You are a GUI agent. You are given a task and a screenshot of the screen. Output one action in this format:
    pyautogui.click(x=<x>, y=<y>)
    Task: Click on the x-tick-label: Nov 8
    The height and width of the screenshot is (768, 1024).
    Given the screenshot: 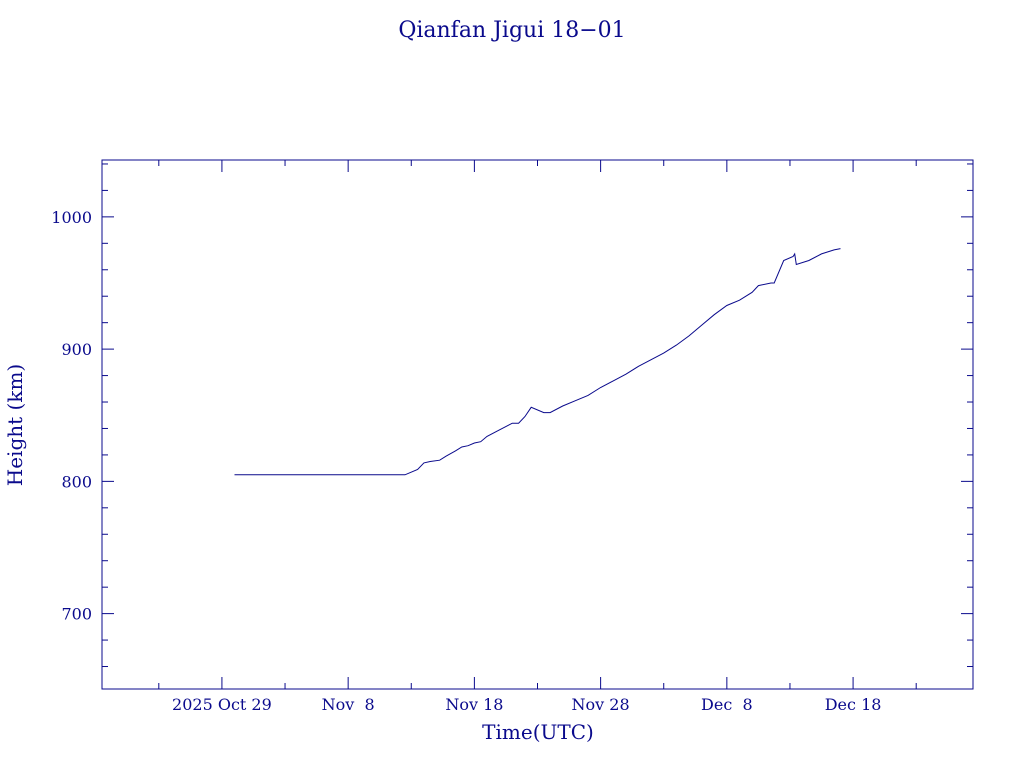 What is the action you would take?
    pyautogui.click(x=348, y=704)
    